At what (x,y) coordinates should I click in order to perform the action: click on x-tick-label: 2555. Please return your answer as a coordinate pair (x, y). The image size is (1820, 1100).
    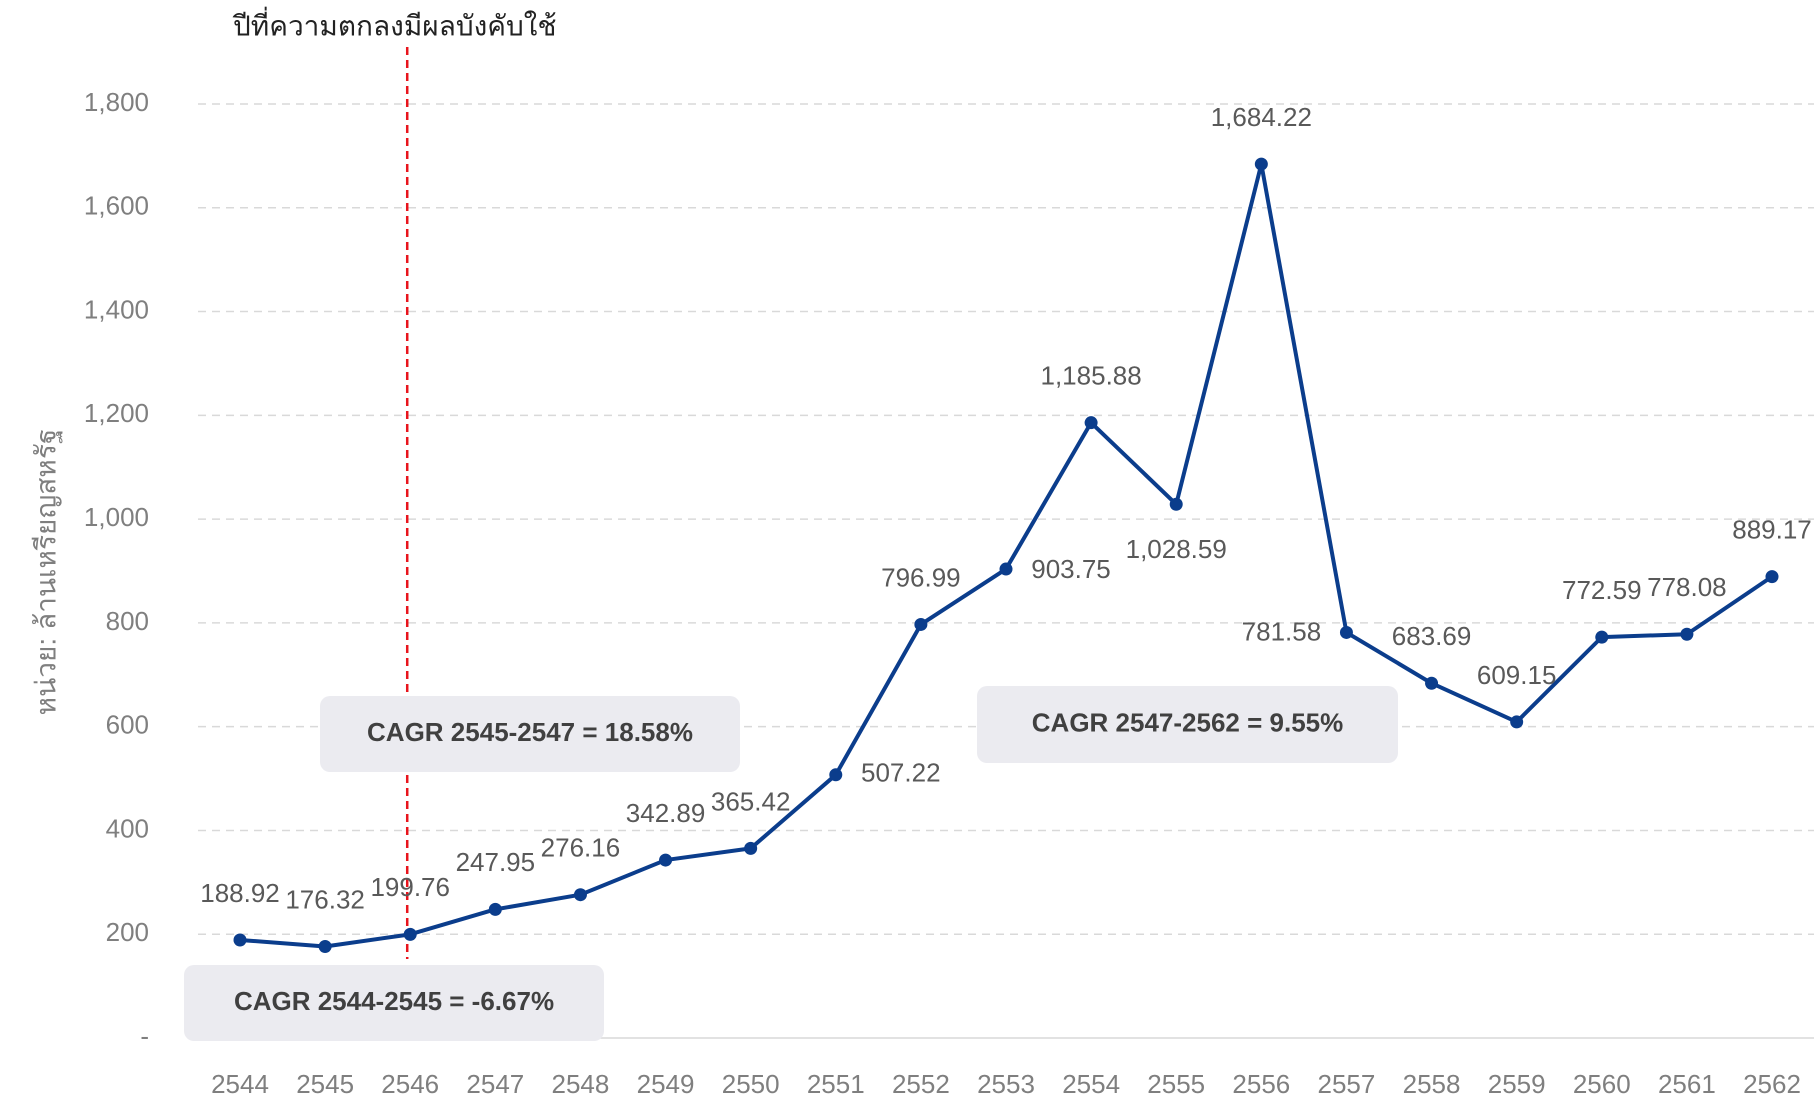
    Looking at the image, I should click on (1176, 1084).